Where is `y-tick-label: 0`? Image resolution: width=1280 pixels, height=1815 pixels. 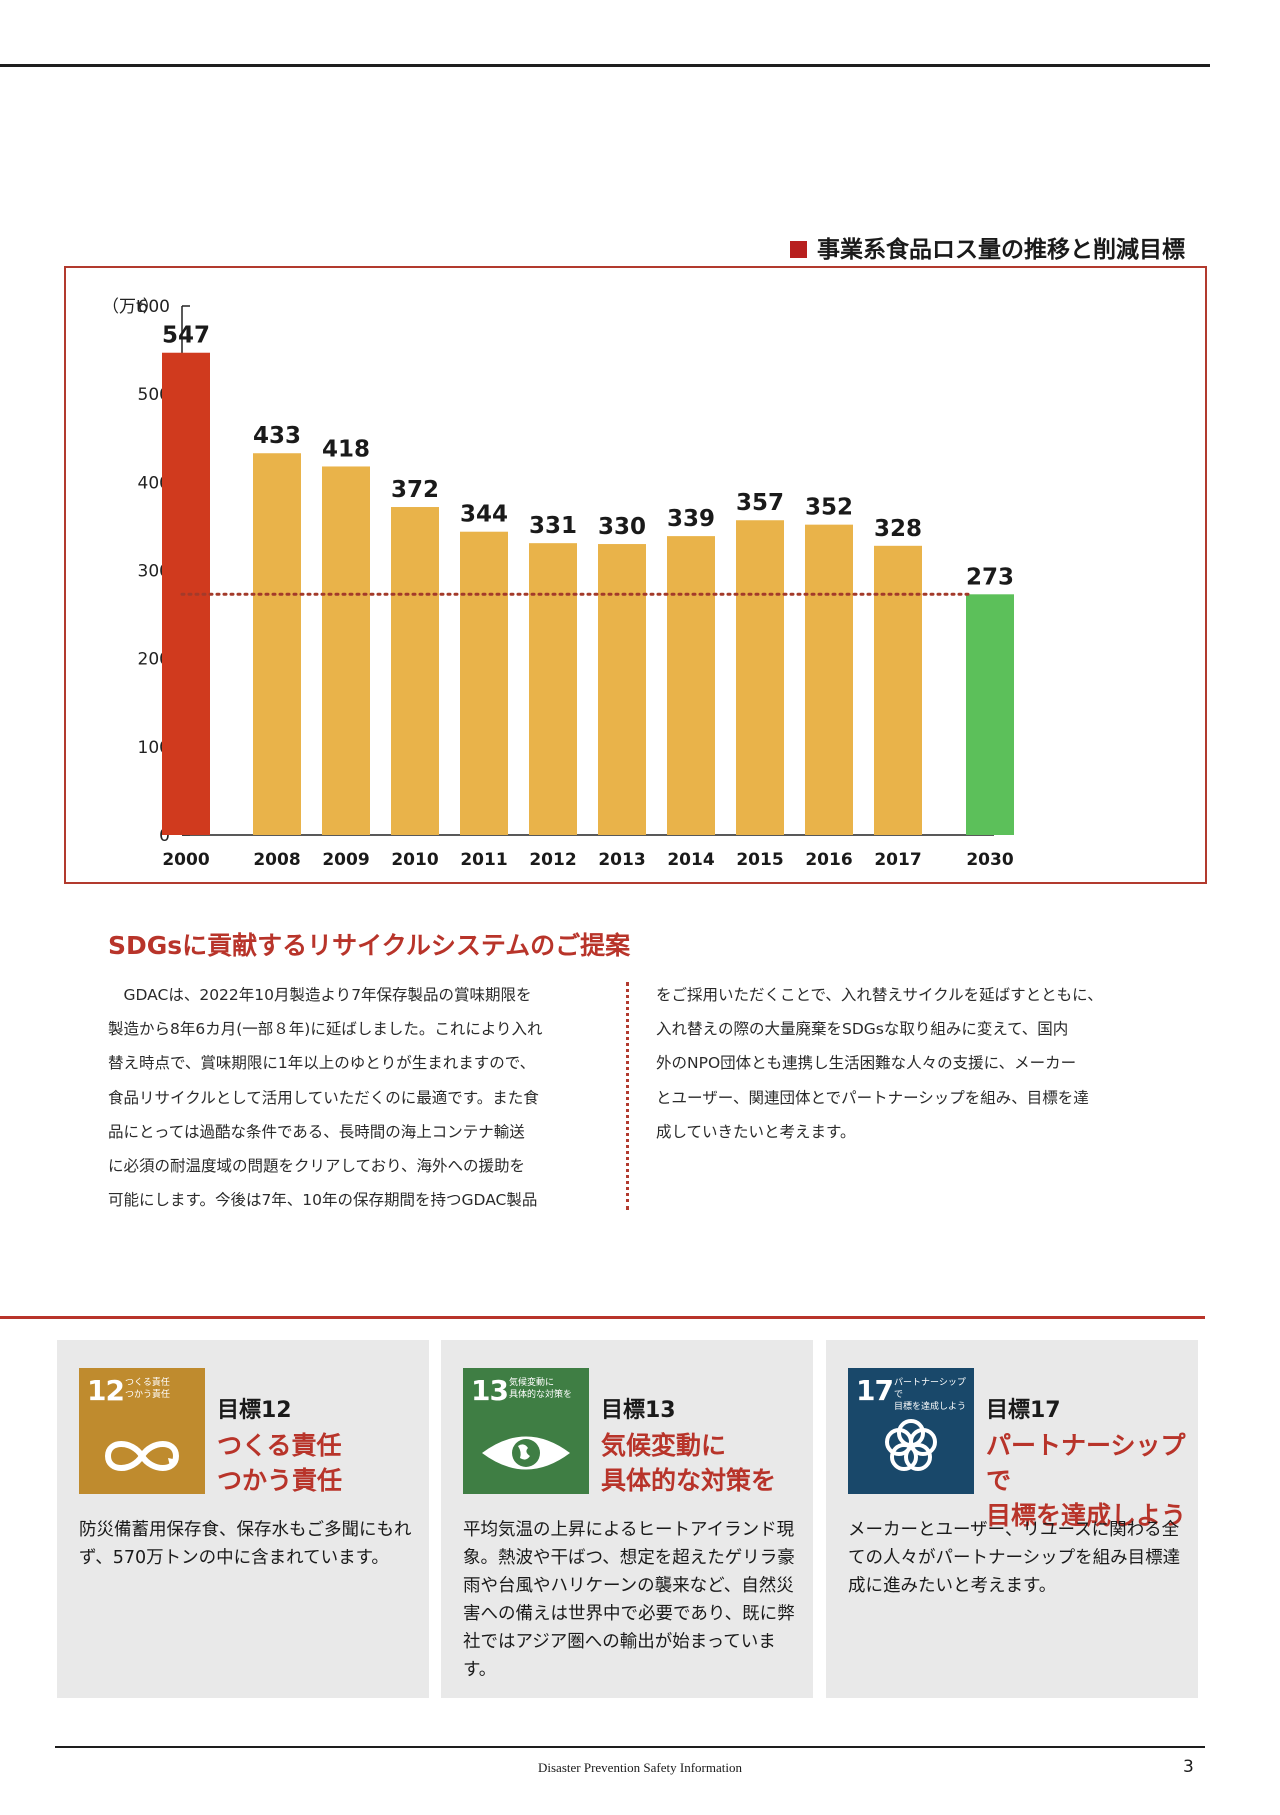
y-tick-label: 0 is located at coordinates (164, 836).